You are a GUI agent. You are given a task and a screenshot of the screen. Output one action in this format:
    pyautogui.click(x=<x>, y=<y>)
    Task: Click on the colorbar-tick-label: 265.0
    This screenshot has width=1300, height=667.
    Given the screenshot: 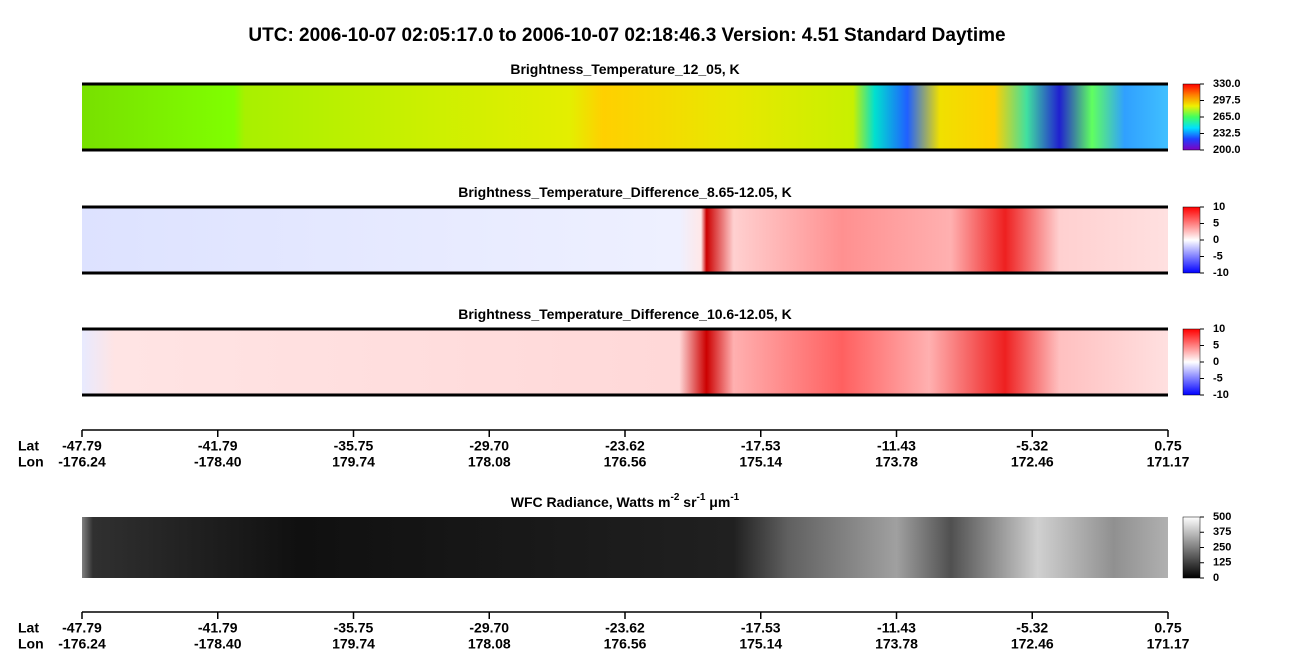 What is the action you would take?
    pyautogui.click(x=1227, y=117)
    